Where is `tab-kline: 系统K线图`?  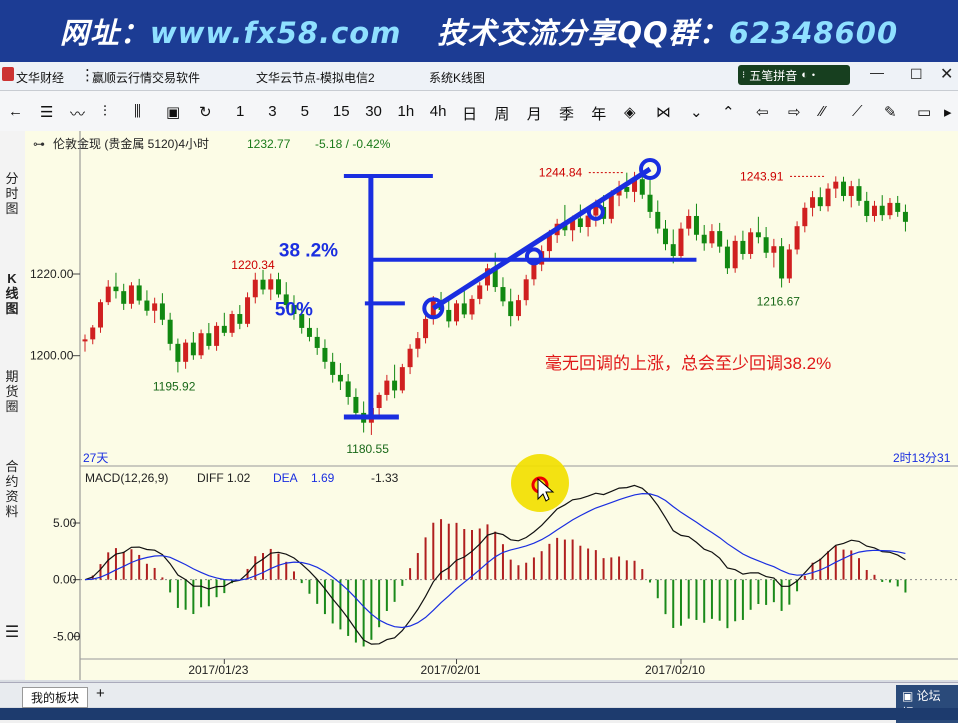 tab-kline: 系统K线图 is located at coordinates (457, 78).